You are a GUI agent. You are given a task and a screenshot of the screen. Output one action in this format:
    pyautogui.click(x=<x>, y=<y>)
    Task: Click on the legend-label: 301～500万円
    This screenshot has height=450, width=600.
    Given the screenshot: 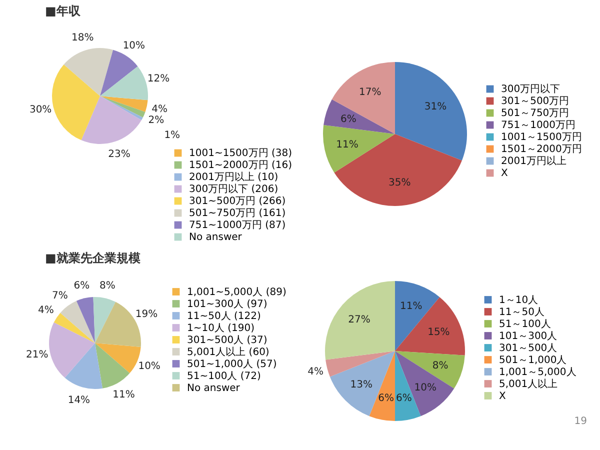 What is the action you would take?
    pyautogui.click(x=535, y=101)
    